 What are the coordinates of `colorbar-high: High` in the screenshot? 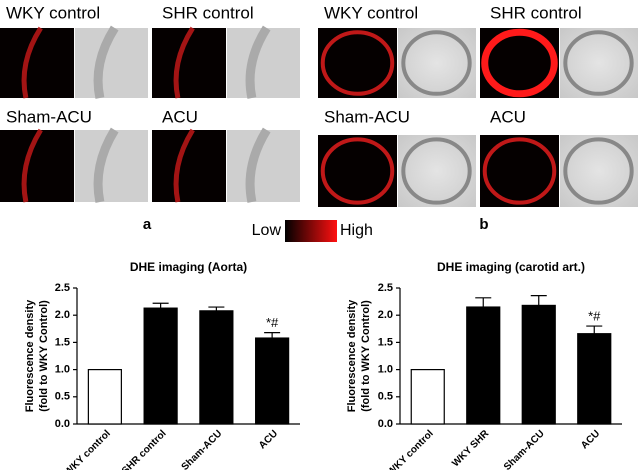 It's located at (356, 230).